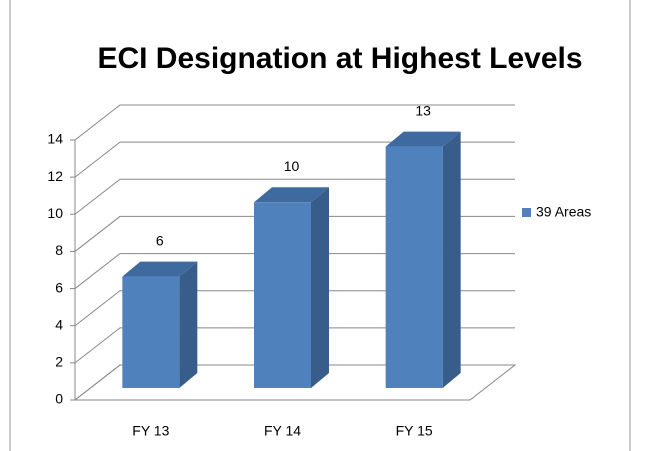  I want to click on y-tick-label: 4, so click(59, 324).